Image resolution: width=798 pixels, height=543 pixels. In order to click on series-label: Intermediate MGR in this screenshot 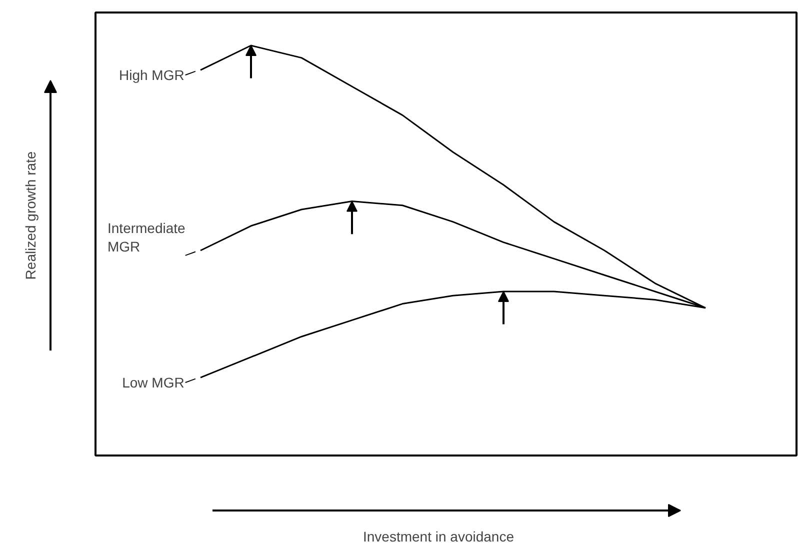, I will do `click(147, 237)`.